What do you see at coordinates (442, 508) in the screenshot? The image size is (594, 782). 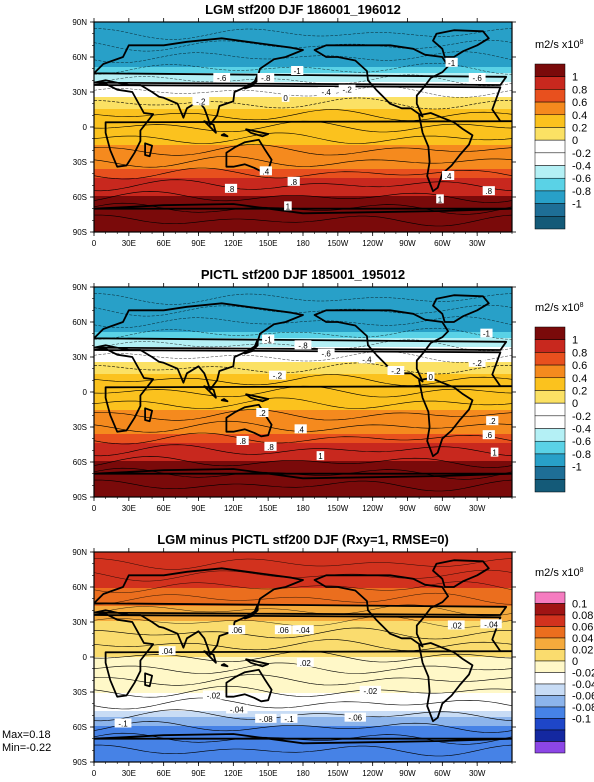 I see `x-tick-label: 60W` at bounding box center [442, 508].